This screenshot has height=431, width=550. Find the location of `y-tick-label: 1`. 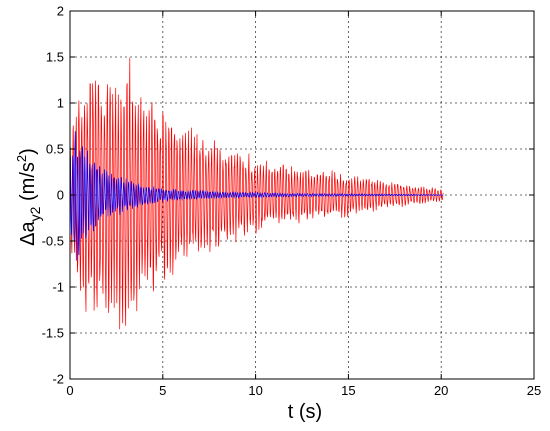

y-tick-label: 1 is located at coordinates (60, 103).